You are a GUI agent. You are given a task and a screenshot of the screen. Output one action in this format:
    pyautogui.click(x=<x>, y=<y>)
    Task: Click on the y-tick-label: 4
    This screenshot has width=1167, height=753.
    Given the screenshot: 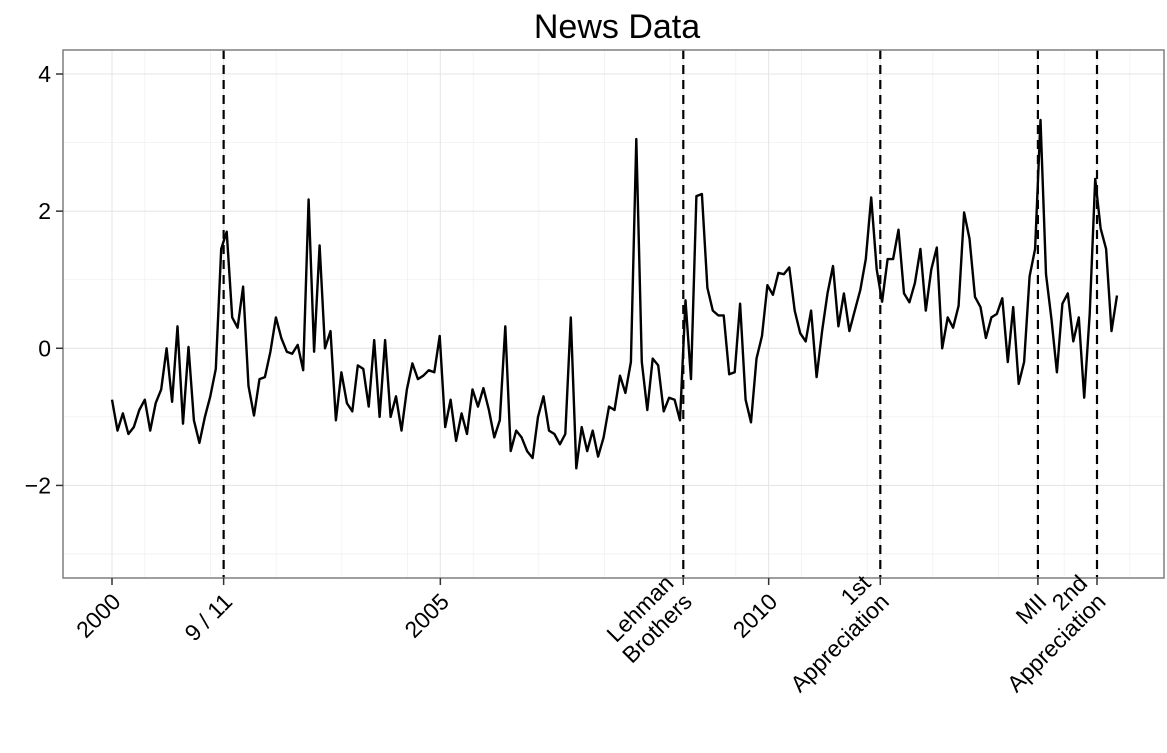 What is the action you would take?
    pyautogui.click(x=44, y=74)
    